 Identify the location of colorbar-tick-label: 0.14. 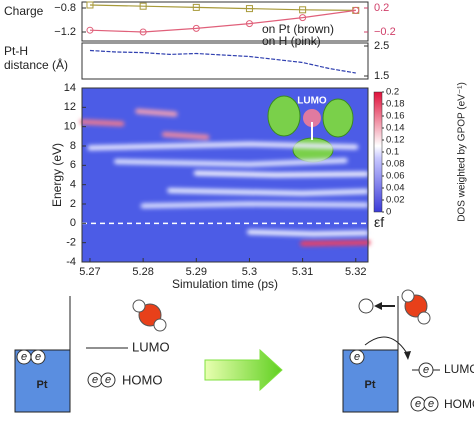
(395, 128).